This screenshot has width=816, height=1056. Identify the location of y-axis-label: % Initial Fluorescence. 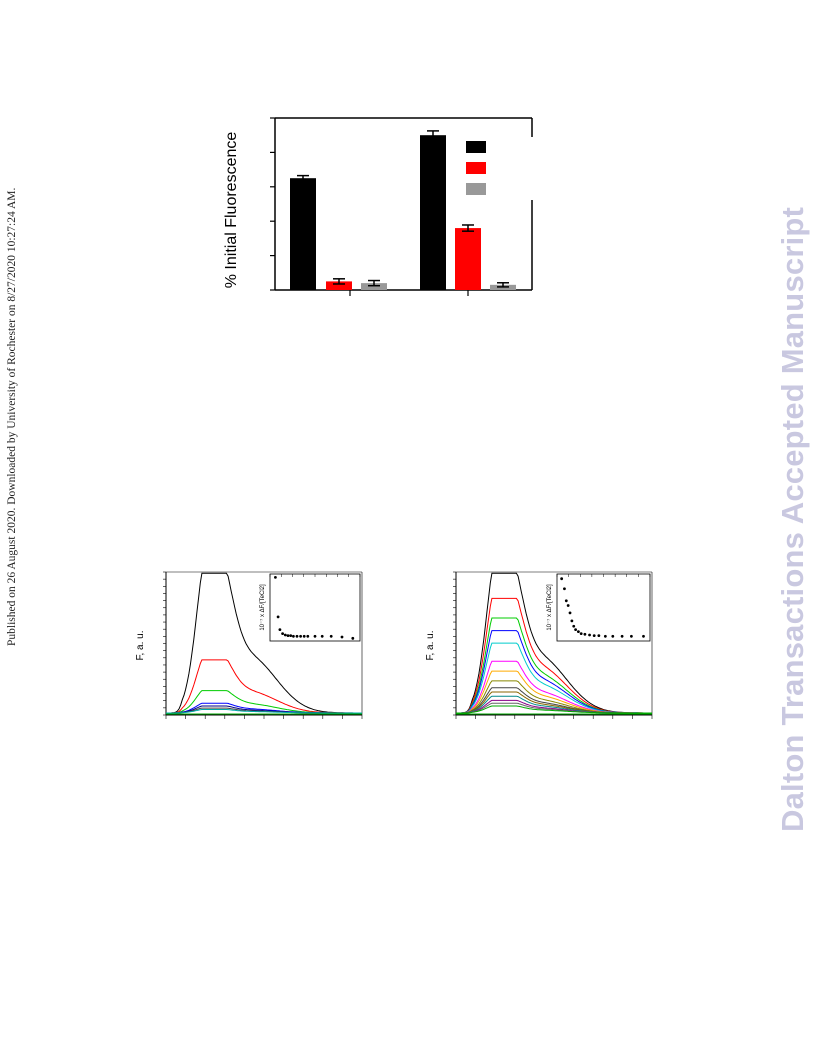
(231, 210).